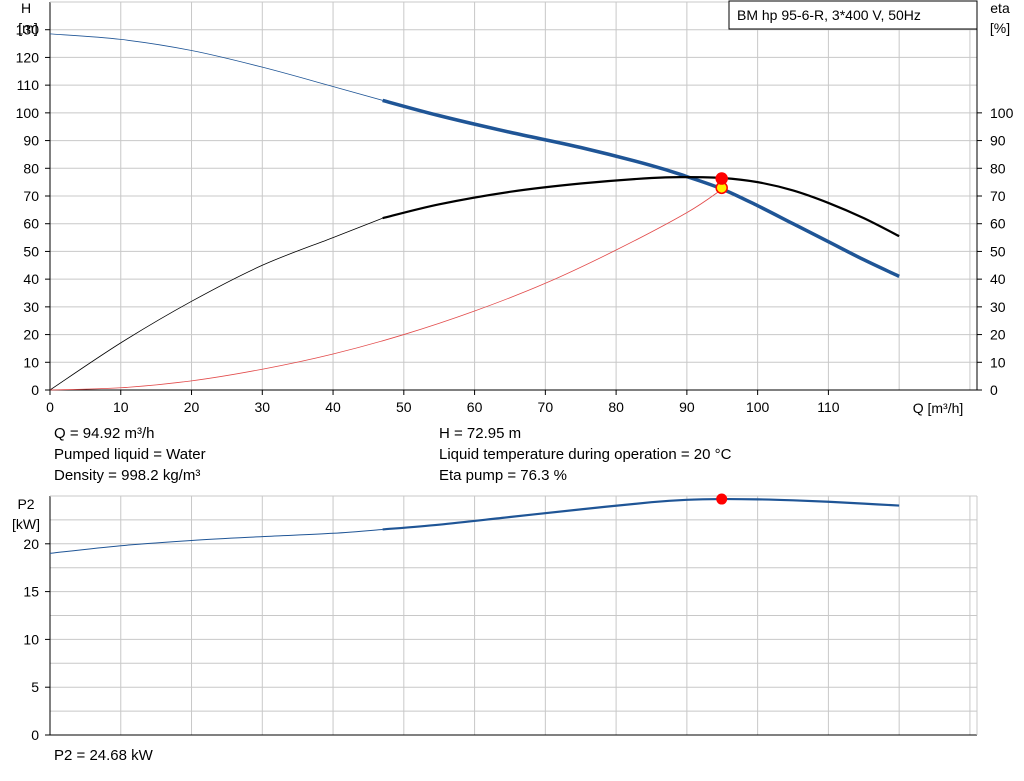 This screenshot has width=1024, height=781. Describe the element at coordinates (687, 407) in the screenshot. I see `x-tick-label: 90` at that location.